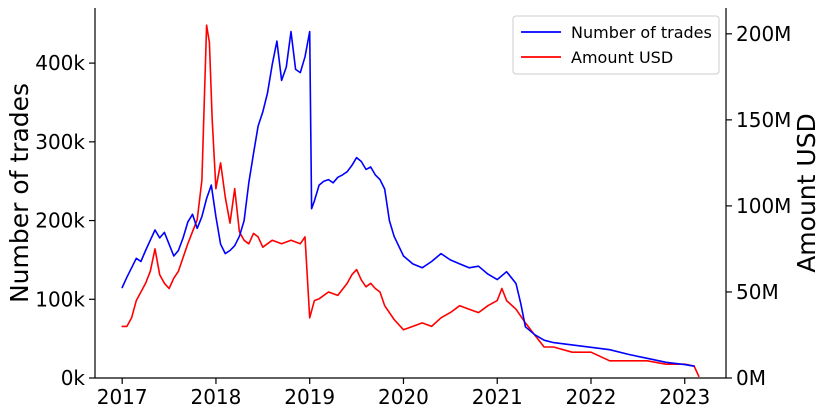 The image size is (830, 415). What do you see at coordinates (19, 193) in the screenshot?
I see `left-axis-title: Number of trades` at bounding box center [19, 193].